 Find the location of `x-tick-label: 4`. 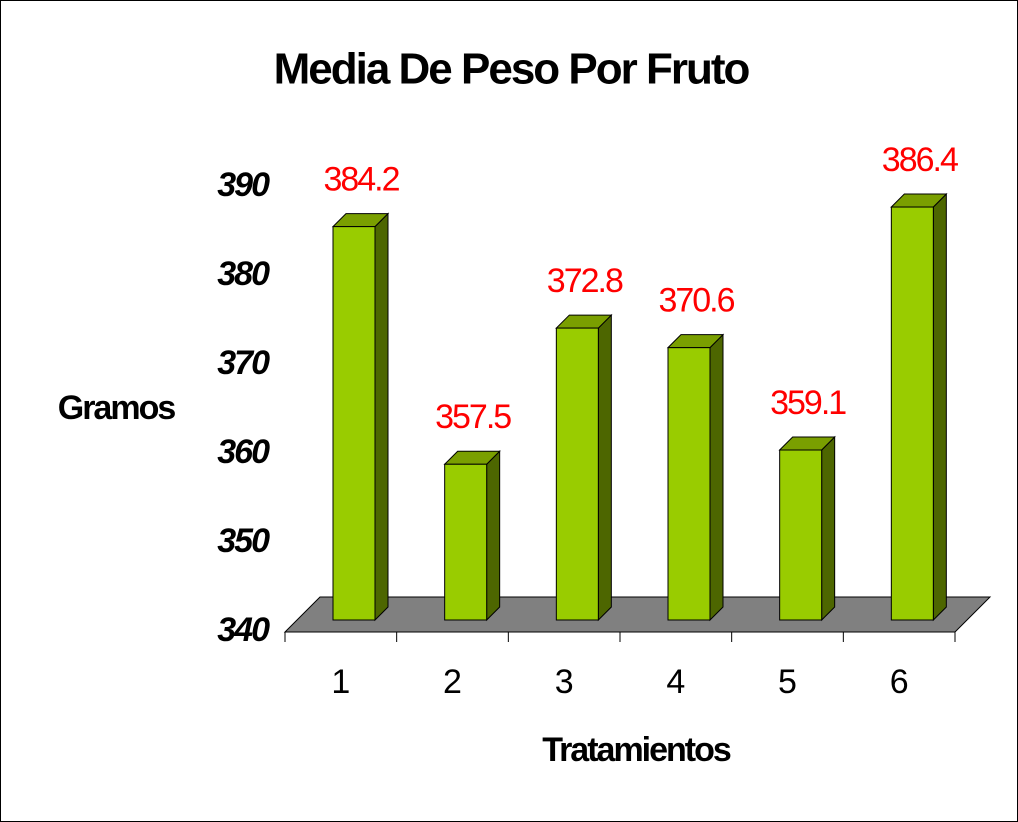

x-tick-label: 4 is located at coordinates (675, 682).